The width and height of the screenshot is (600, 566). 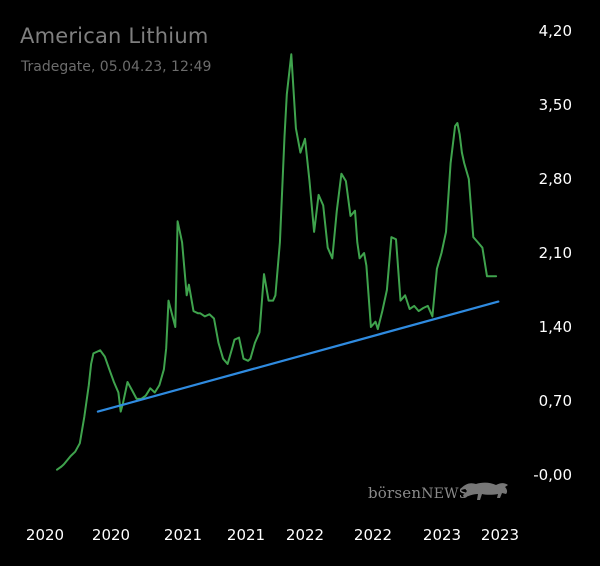 What do you see at coordinates (116, 67) in the screenshot?
I see `chart-subtitle: Tradegate, 05.04.23, 12:49` at bounding box center [116, 67].